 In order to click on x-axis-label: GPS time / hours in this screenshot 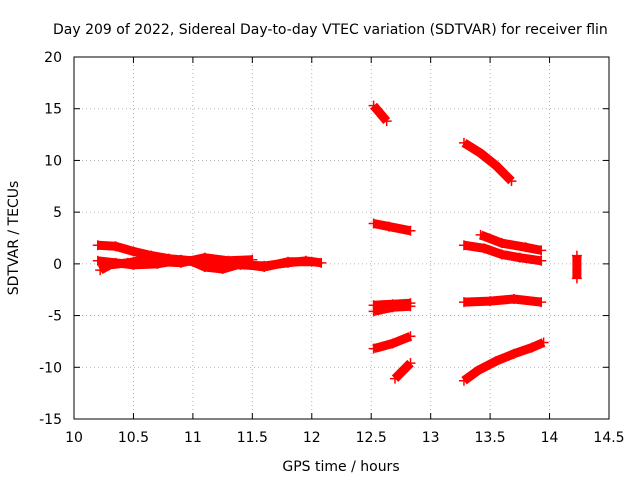, I will do `click(340, 467)`.